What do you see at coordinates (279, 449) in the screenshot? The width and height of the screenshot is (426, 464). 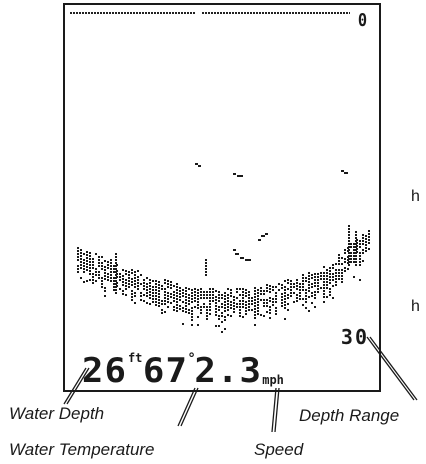 I see `speed-label: Speed` at bounding box center [279, 449].